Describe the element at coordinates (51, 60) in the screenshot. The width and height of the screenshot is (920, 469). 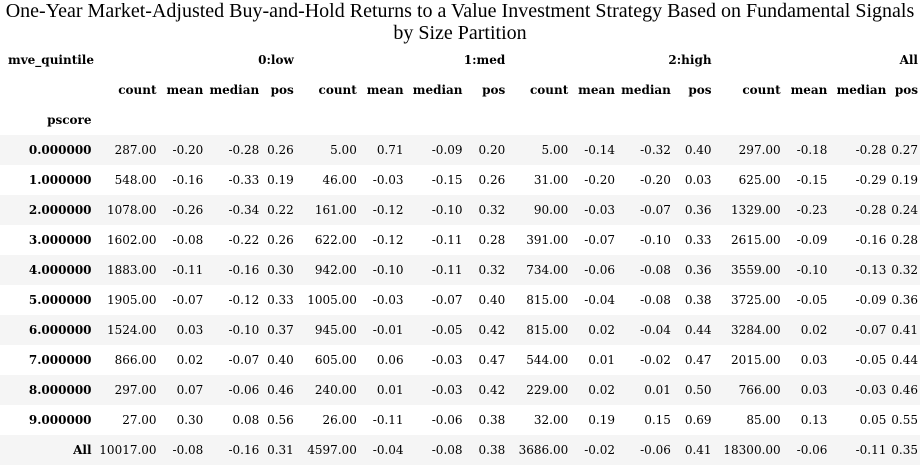
I see `columns-index-name: mve_quintile` at that location.